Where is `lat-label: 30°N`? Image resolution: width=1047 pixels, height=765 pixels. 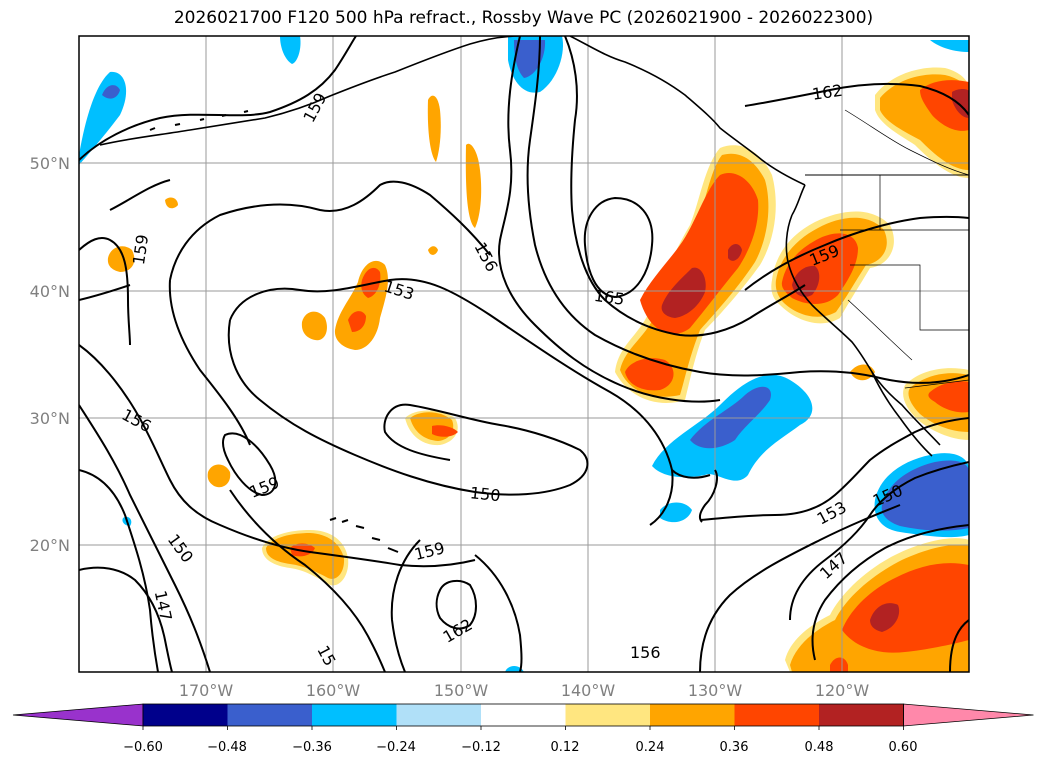
lat-label: 30°N is located at coordinates (50, 418).